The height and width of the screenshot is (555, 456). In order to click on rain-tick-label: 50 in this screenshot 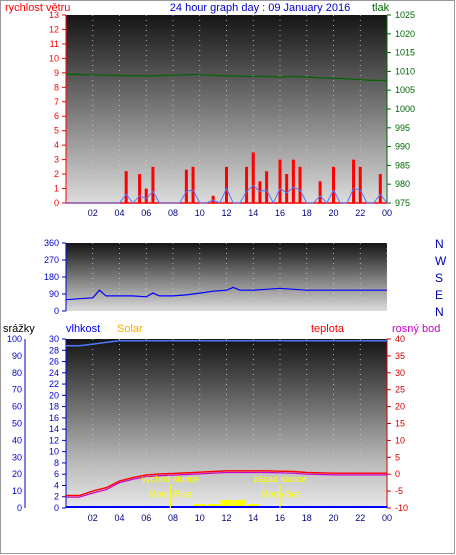, I will do `click(17, 424)`.